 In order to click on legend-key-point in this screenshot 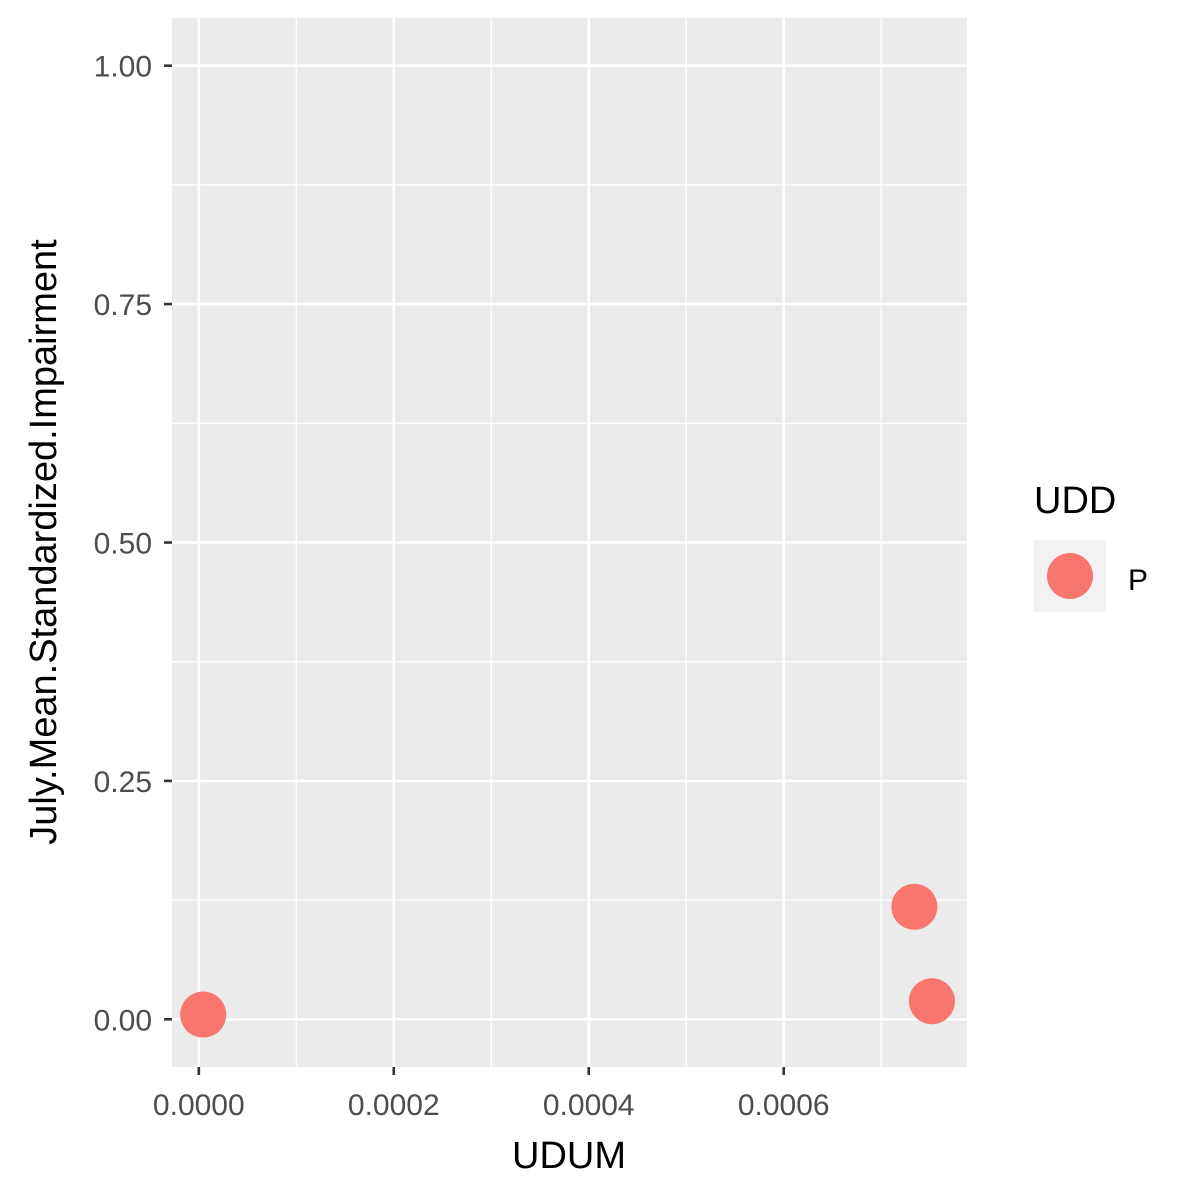, I will do `click(1070, 576)`.